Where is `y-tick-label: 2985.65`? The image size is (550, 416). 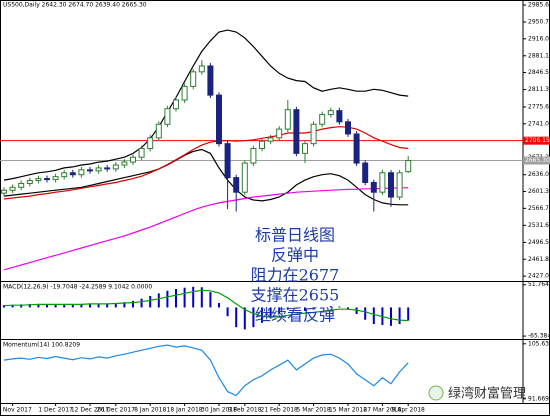
y-tick-label: 2985.65 is located at coordinates (539, 5).